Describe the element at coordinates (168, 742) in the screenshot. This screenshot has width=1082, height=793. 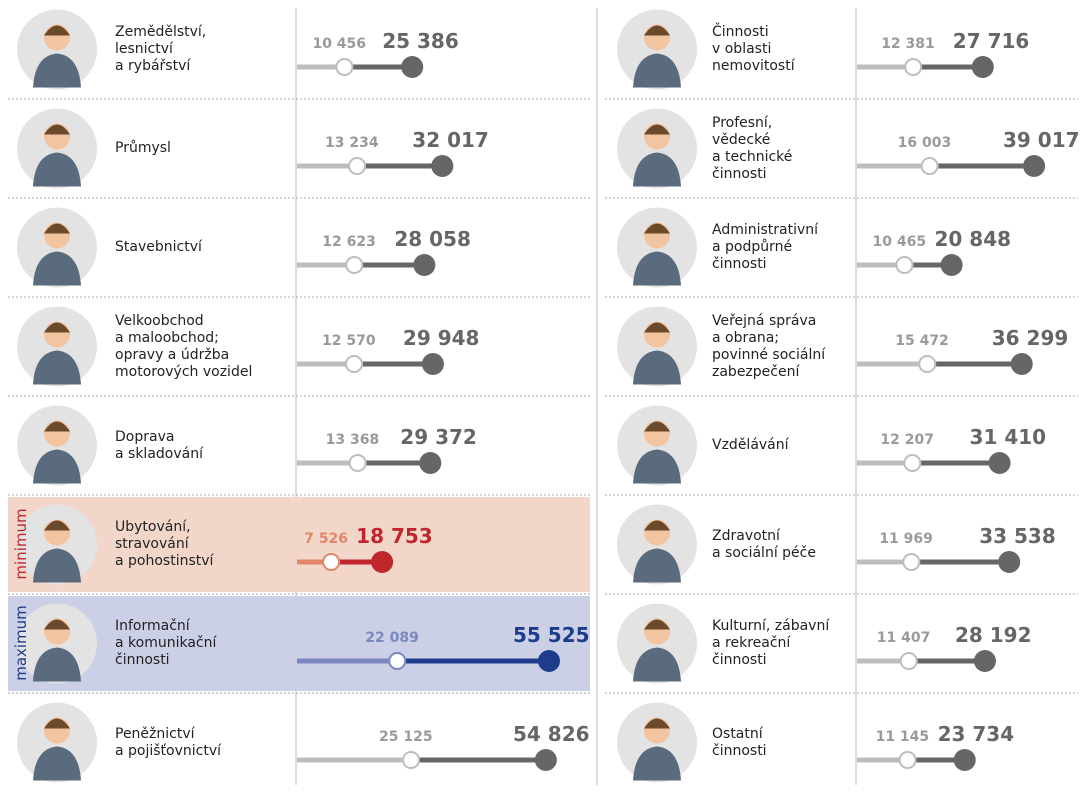
I see `category-label: Peněžnictví a pojišťovnictví` at that location.